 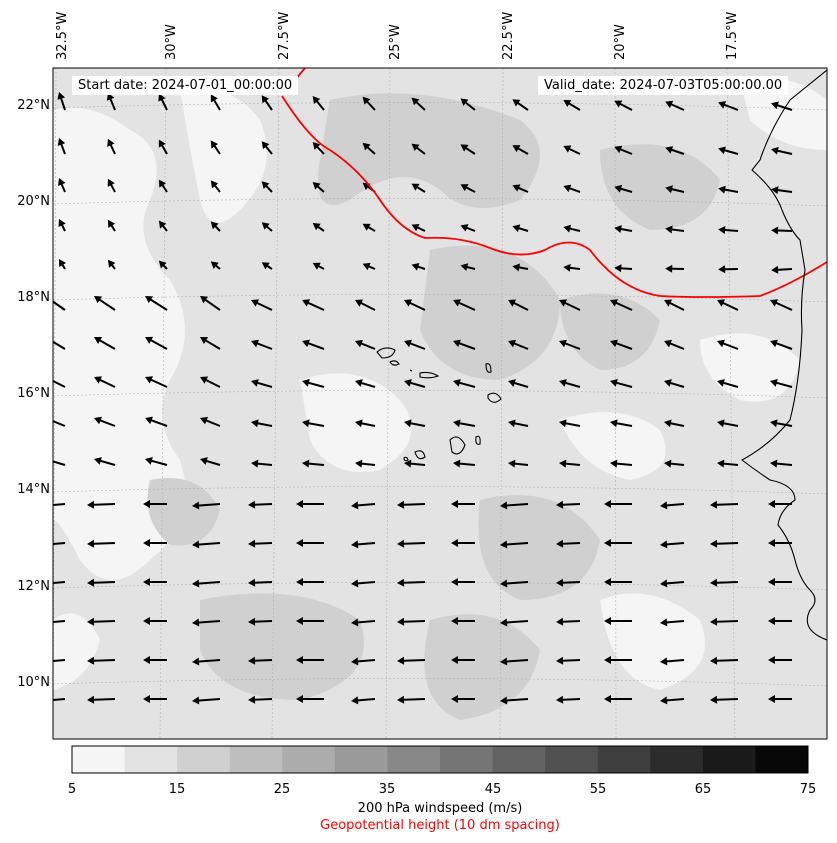 I want to click on lon-label-25w: 25°W, so click(x=395, y=42).